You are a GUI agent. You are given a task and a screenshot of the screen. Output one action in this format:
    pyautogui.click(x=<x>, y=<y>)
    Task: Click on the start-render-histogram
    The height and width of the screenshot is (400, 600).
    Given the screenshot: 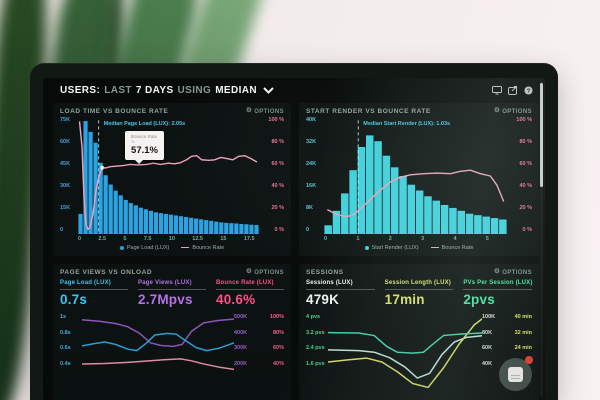 What is the action you would take?
    pyautogui.click(x=415, y=176)
    